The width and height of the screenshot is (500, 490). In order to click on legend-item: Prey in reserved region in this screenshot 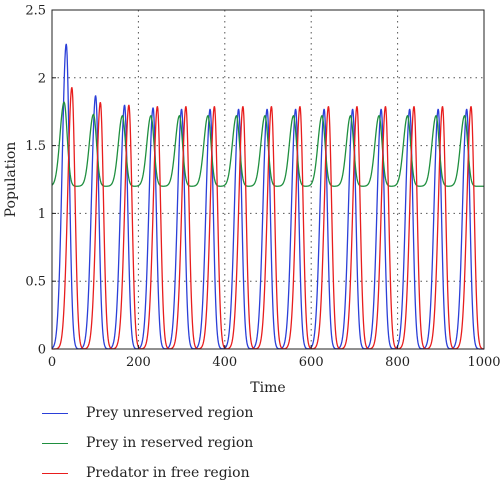, I will do `click(147, 443)`.